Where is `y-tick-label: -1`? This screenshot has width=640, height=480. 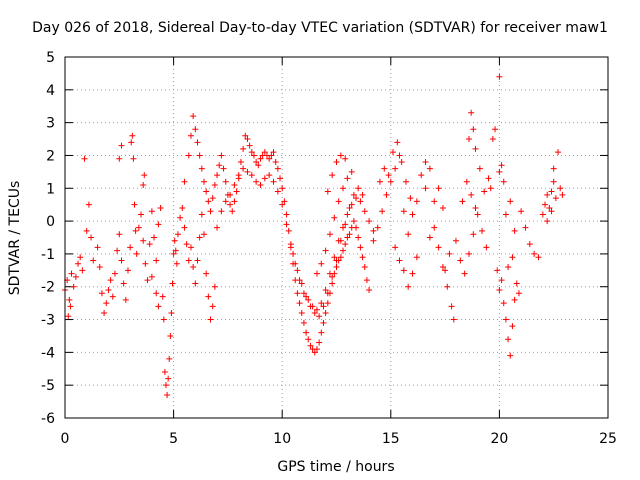
y-tick-label: -1 is located at coordinates (48, 255).